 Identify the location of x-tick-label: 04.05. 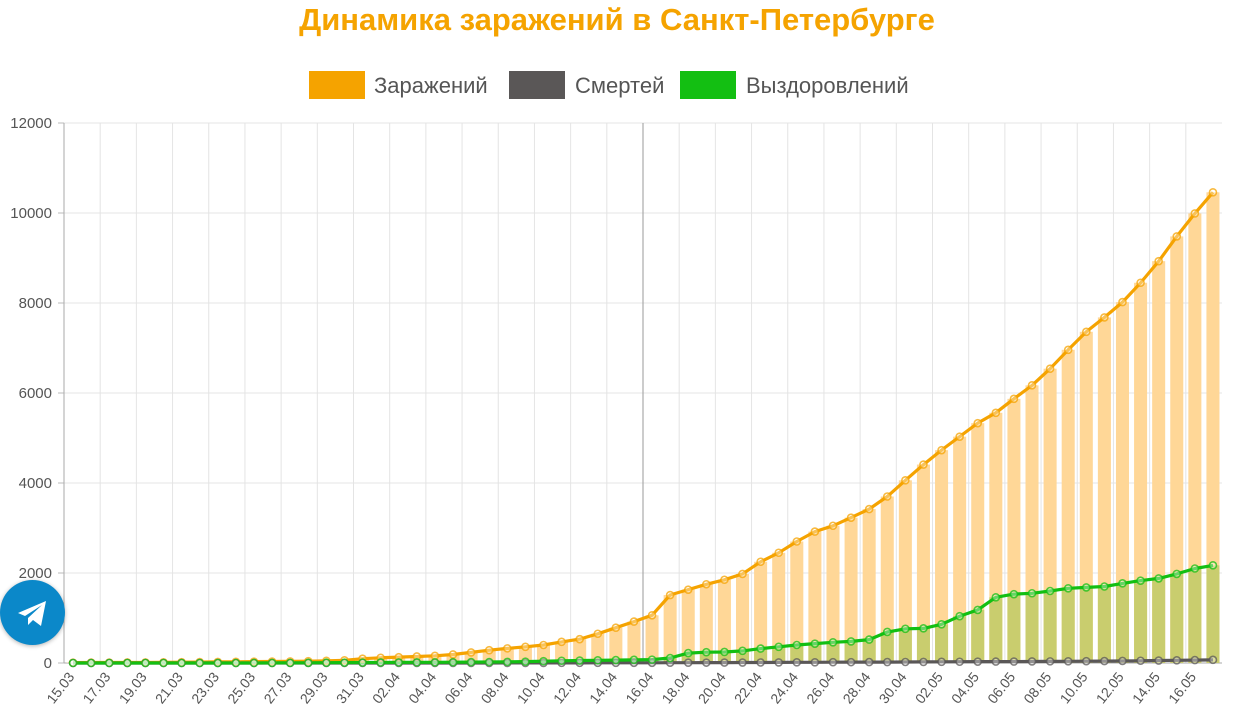
(965, 688).